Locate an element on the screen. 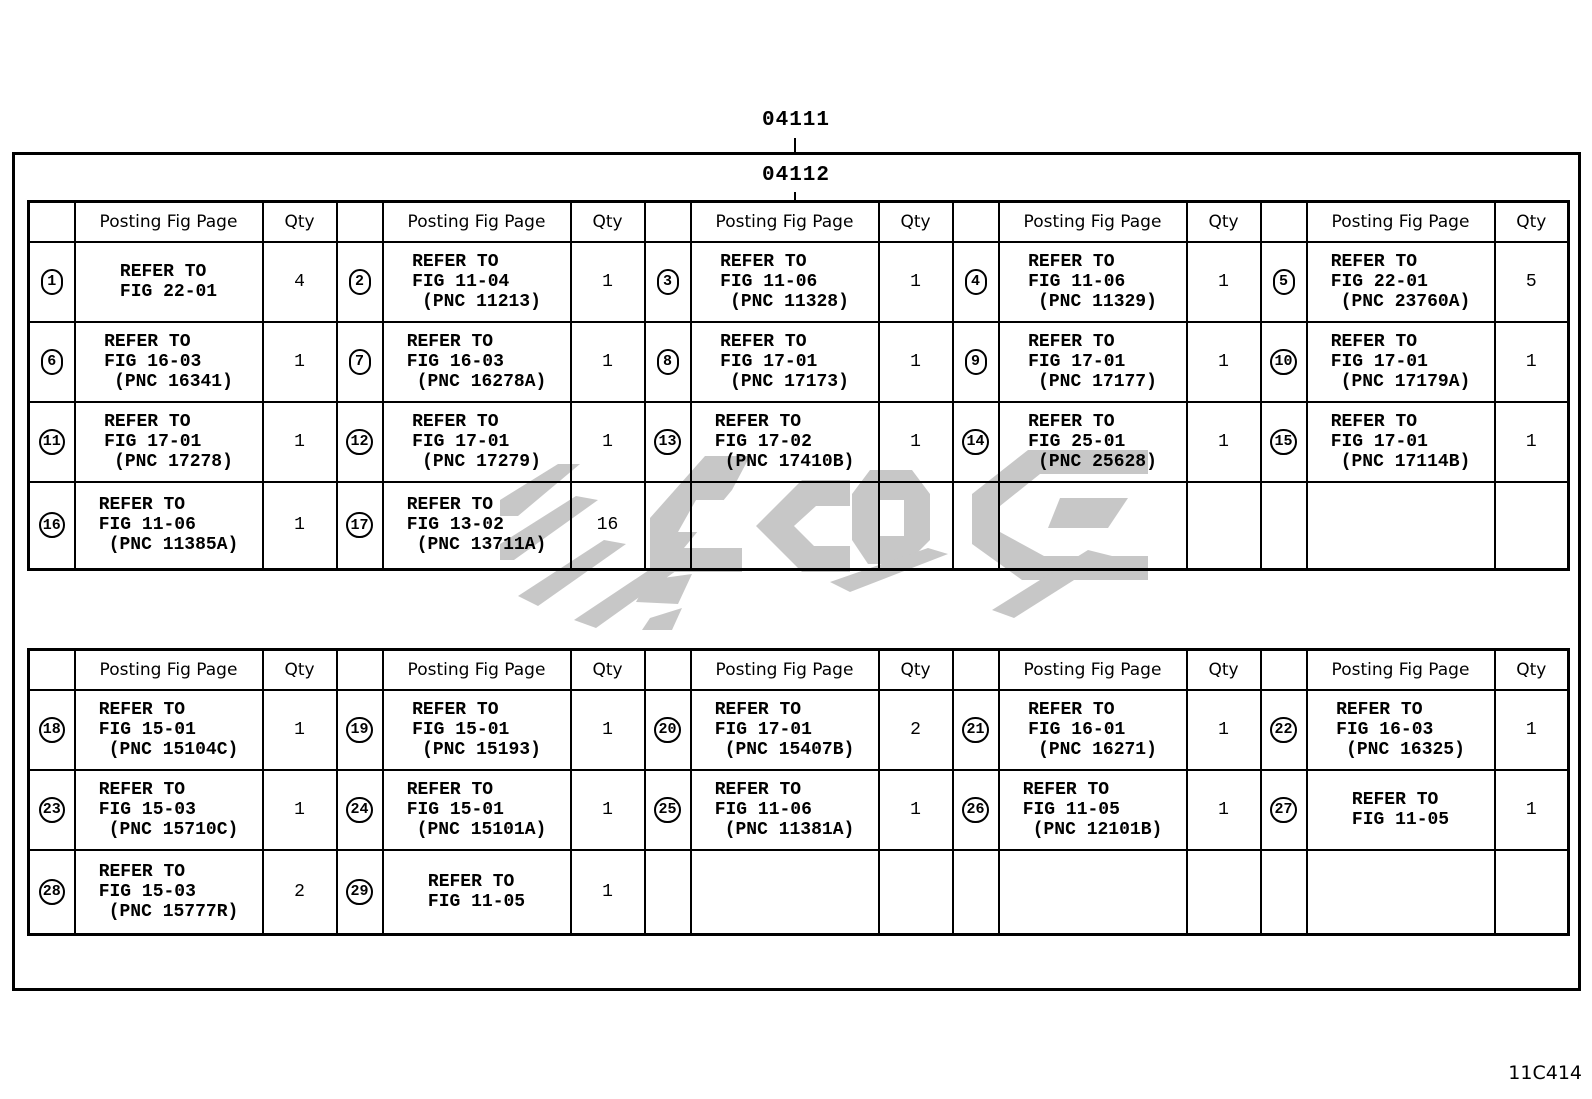 This screenshot has height=1099, width=1592. item-number-badge: 25 is located at coordinates (667, 809).